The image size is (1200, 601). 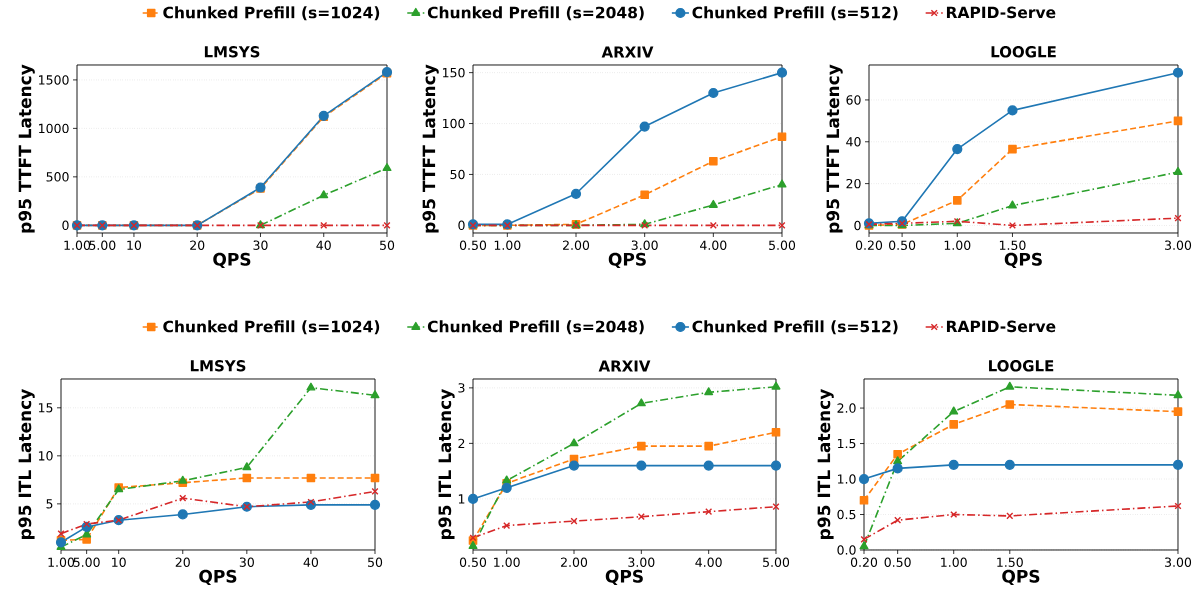 I want to click on y-tick-label: 0.0, so click(x=846, y=550).